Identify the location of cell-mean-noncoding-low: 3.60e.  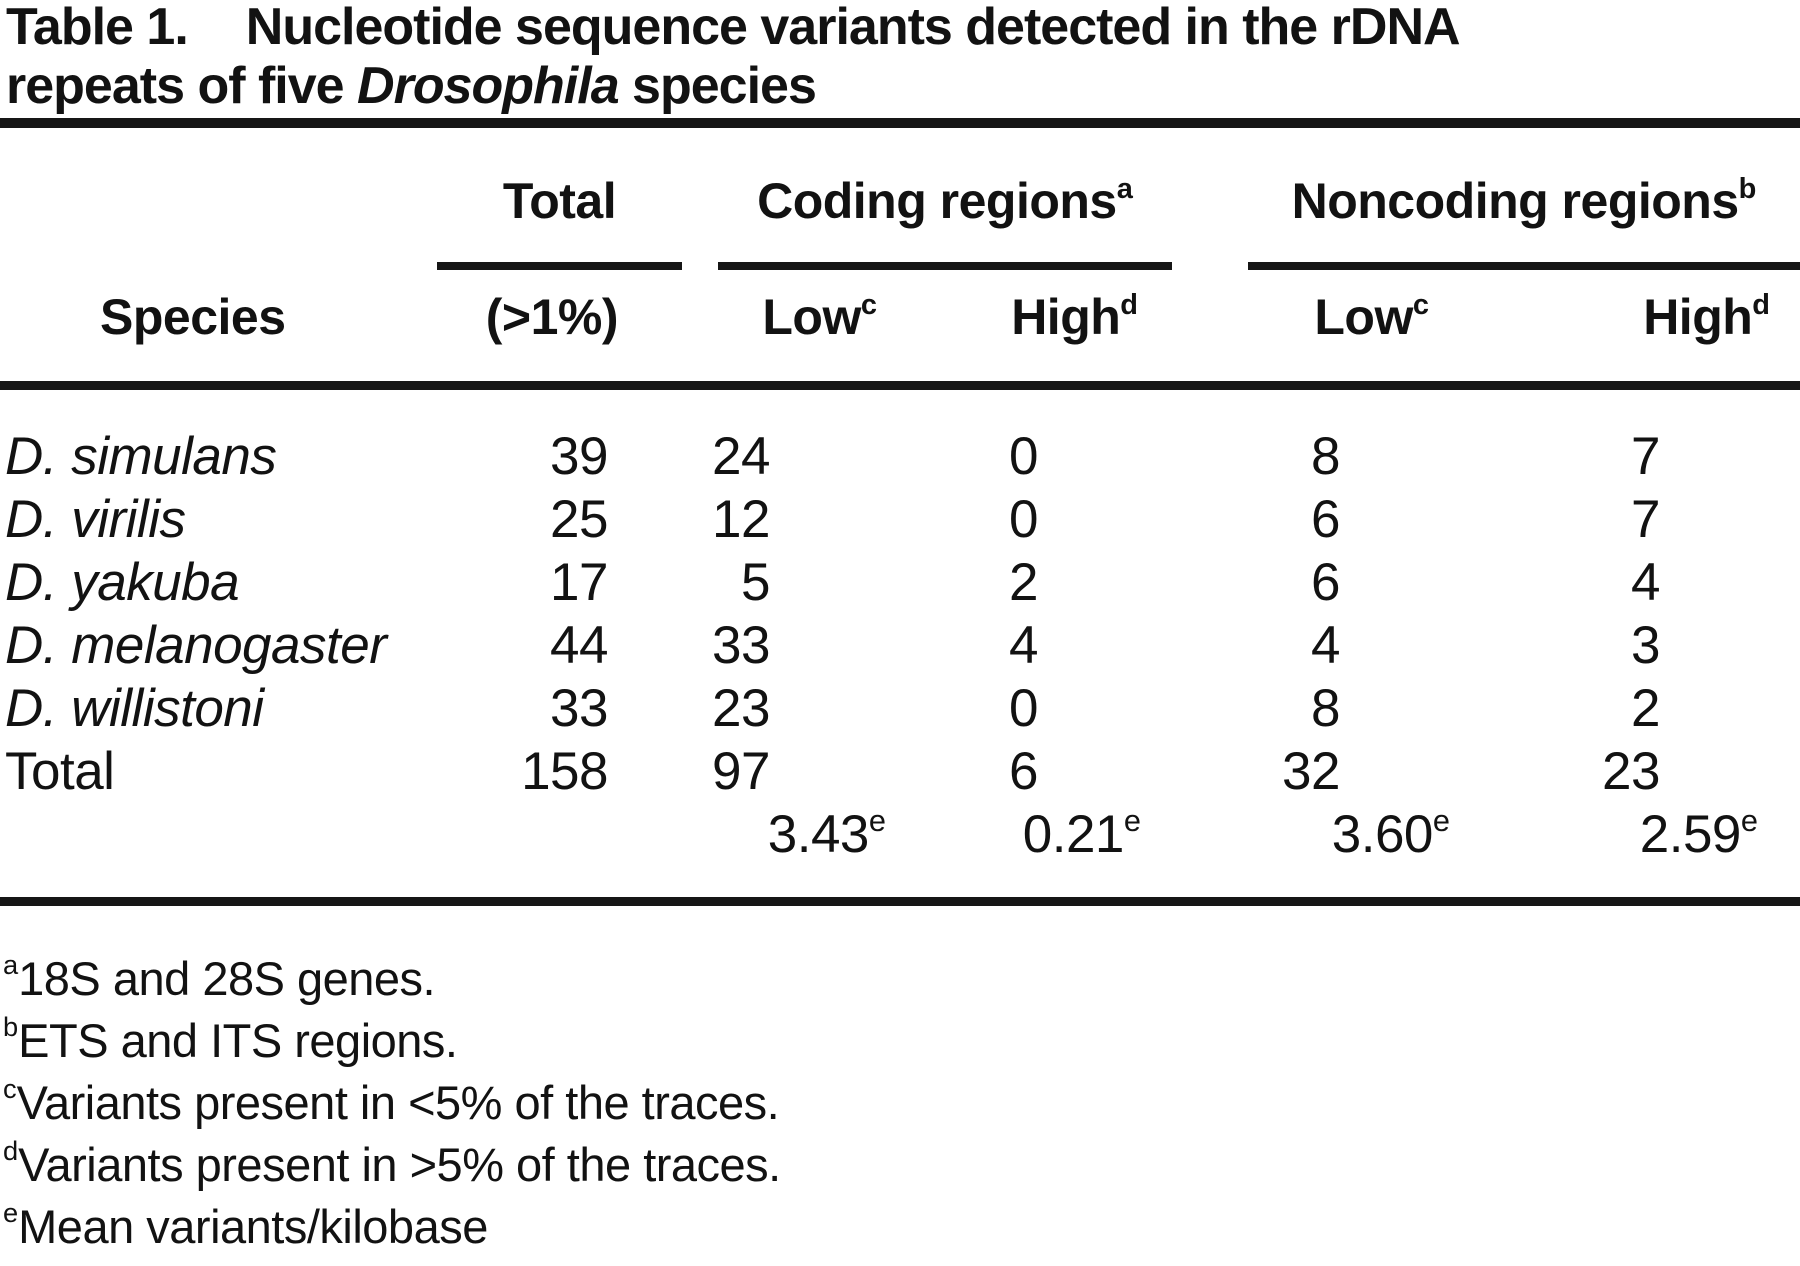
(1390, 833).